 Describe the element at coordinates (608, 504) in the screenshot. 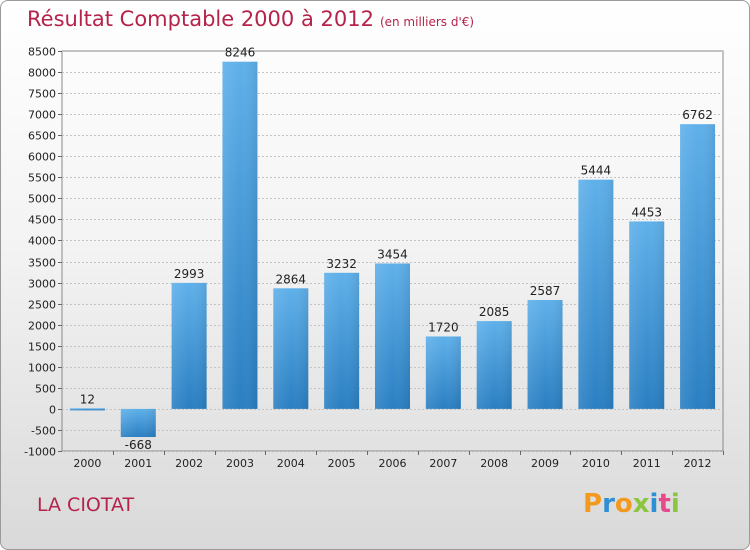

I see `logo-letter: r` at that location.